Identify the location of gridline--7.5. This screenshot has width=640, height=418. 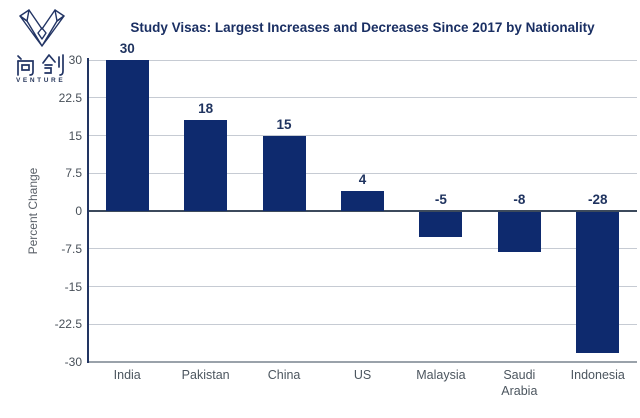
(362, 249).